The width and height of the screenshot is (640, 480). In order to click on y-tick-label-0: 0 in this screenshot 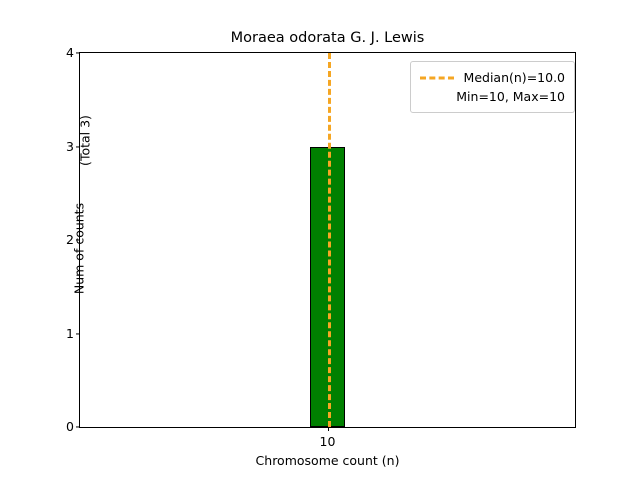, I will do `click(70, 426)`.